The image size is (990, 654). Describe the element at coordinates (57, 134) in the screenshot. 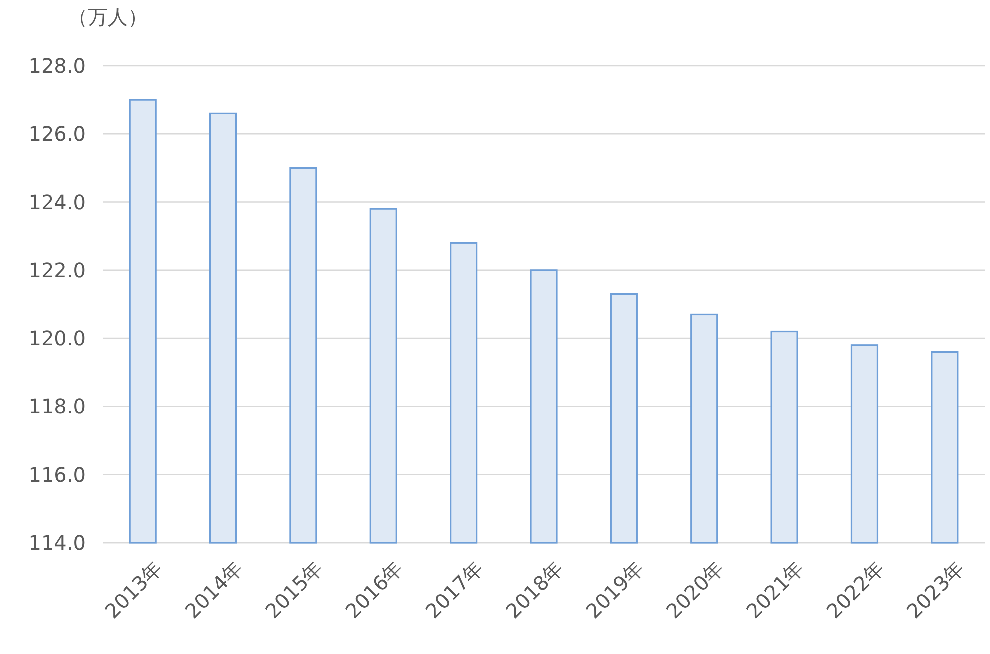

I see `y-tick-label: 126.0` at that location.